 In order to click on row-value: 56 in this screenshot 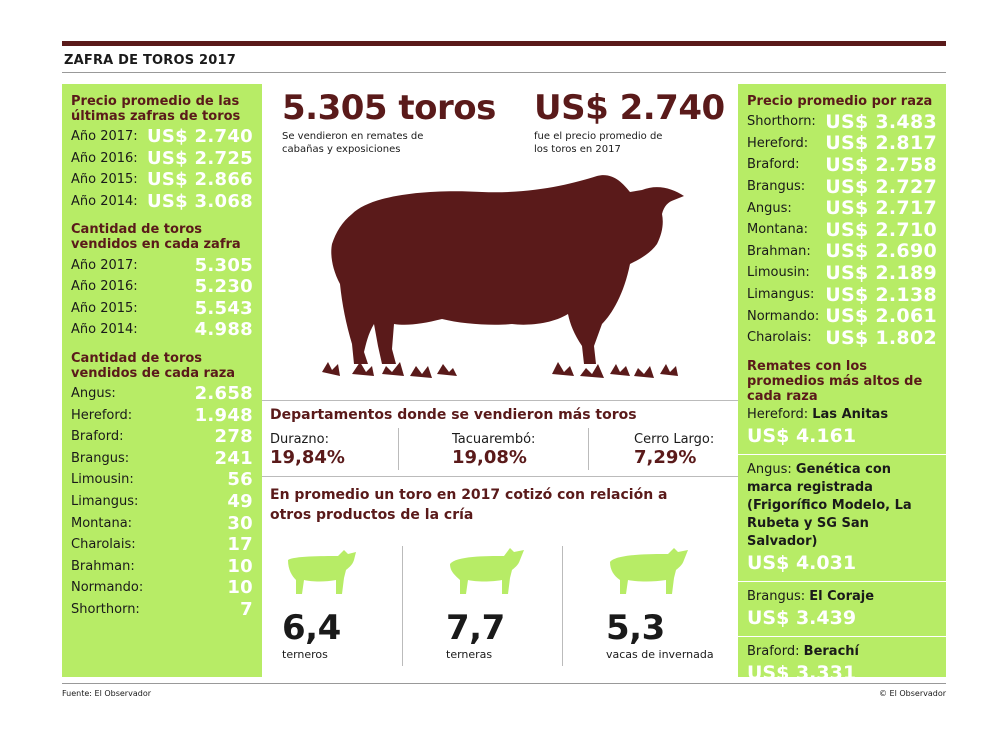, I will do `click(240, 480)`.